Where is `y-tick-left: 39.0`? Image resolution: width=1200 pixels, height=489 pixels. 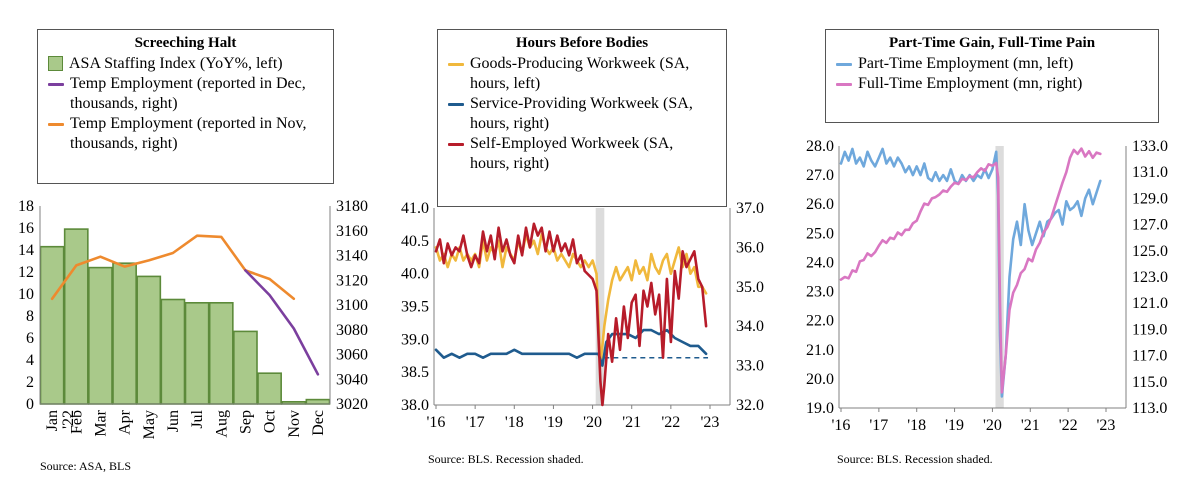 y-tick-left: 39.0 is located at coordinates (415, 339).